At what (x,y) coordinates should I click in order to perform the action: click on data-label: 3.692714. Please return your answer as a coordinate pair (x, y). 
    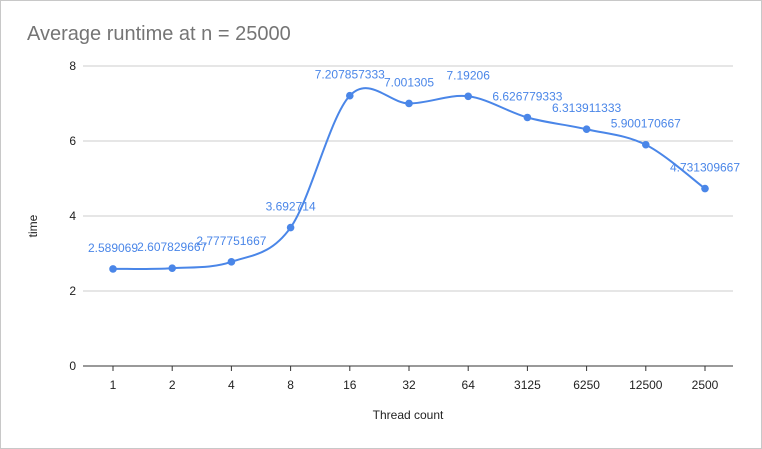
    Looking at the image, I should click on (291, 207).